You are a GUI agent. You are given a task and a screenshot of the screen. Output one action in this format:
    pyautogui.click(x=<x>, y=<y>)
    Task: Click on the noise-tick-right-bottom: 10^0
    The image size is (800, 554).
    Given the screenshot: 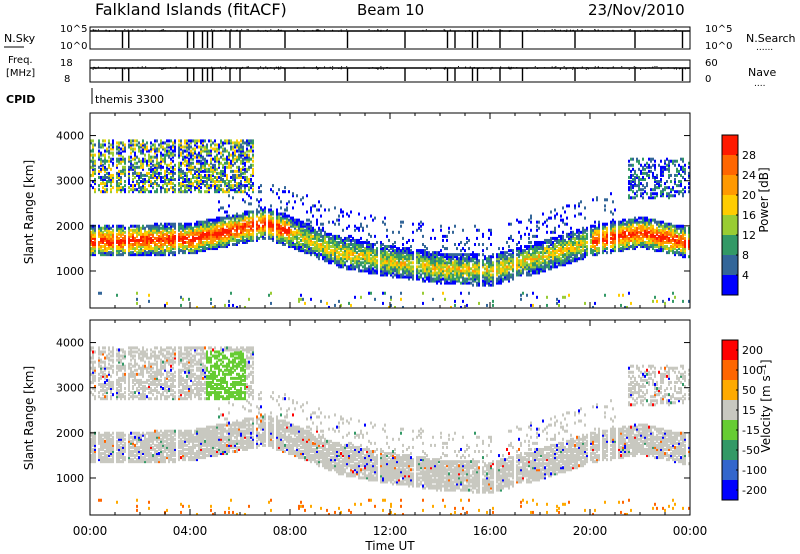 What is the action you would take?
    pyautogui.click(x=718, y=46)
    